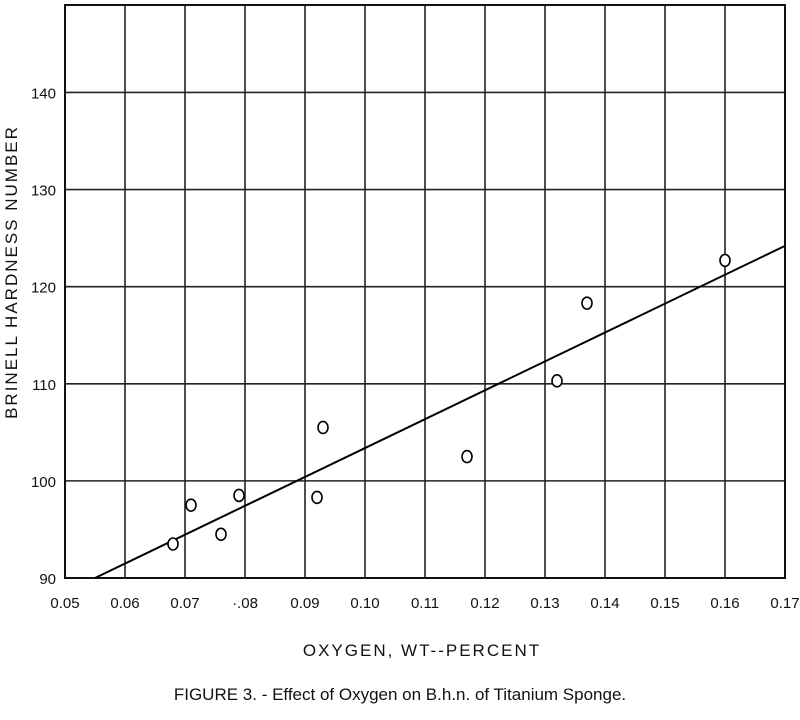  What do you see at coordinates (44, 385) in the screenshot?
I see `y-tick-label: 110` at bounding box center [44, 385].